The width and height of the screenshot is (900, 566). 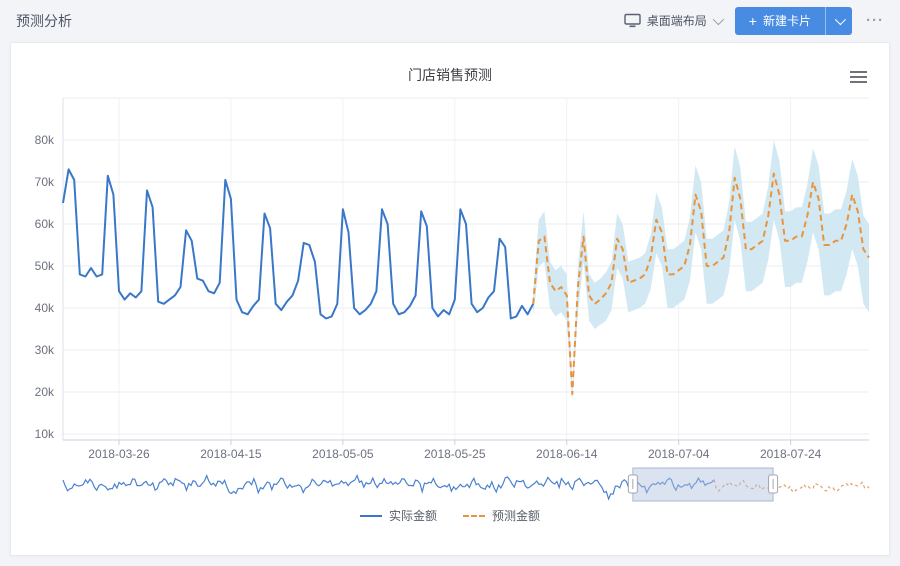 I want to click on y-axis-label: 50k, so click(x=45, y=266).